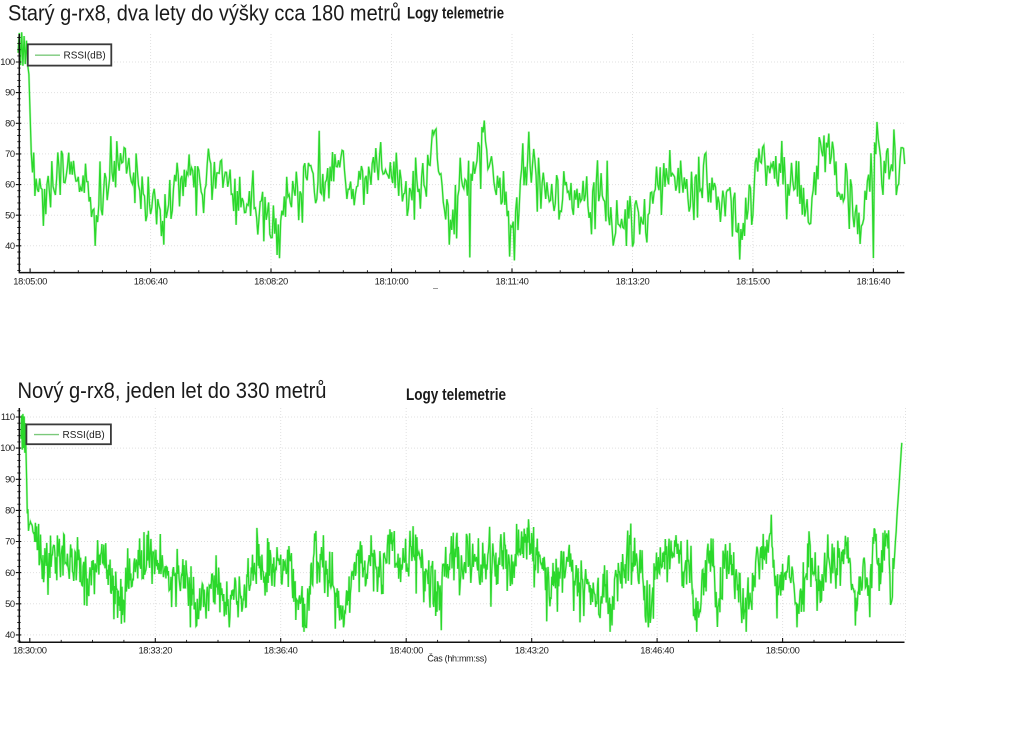  I want to click on svg-text: 18:05:00, so click(30, 281).